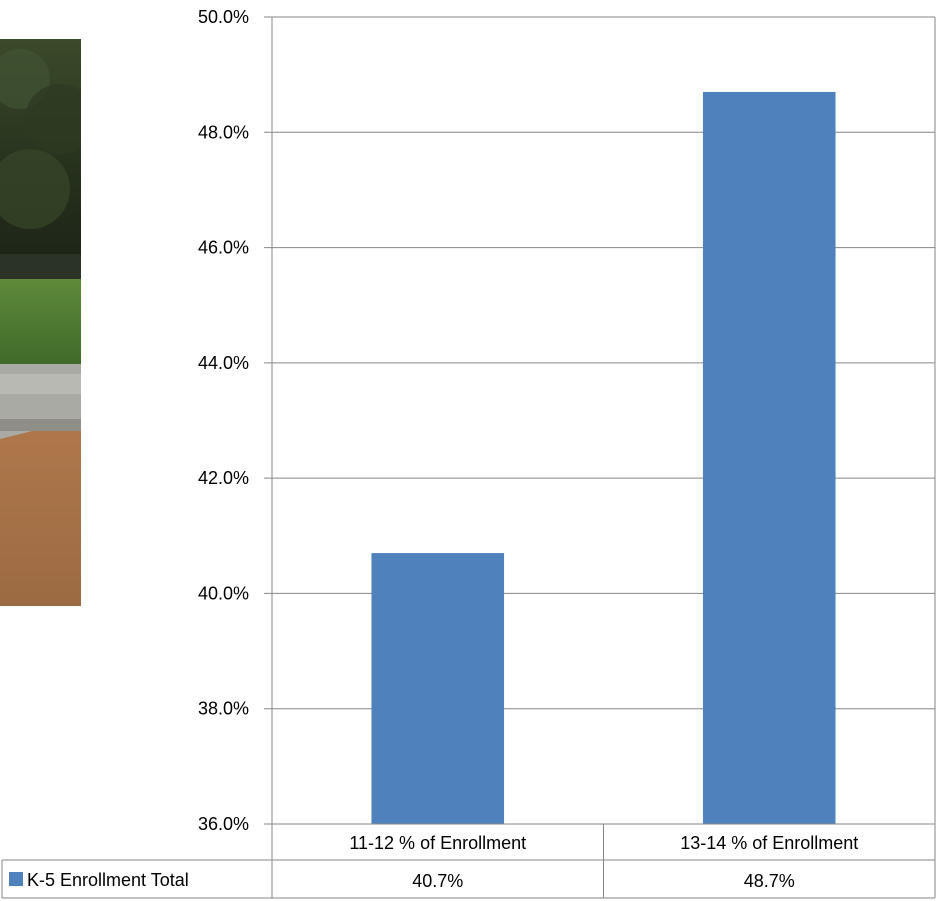 This screenshot has height=901, width=936. What do you see at coordinates (223, 363) in the screenshot?
I see `y-tick-label: 44.0%` at bounding box center [223, 363].